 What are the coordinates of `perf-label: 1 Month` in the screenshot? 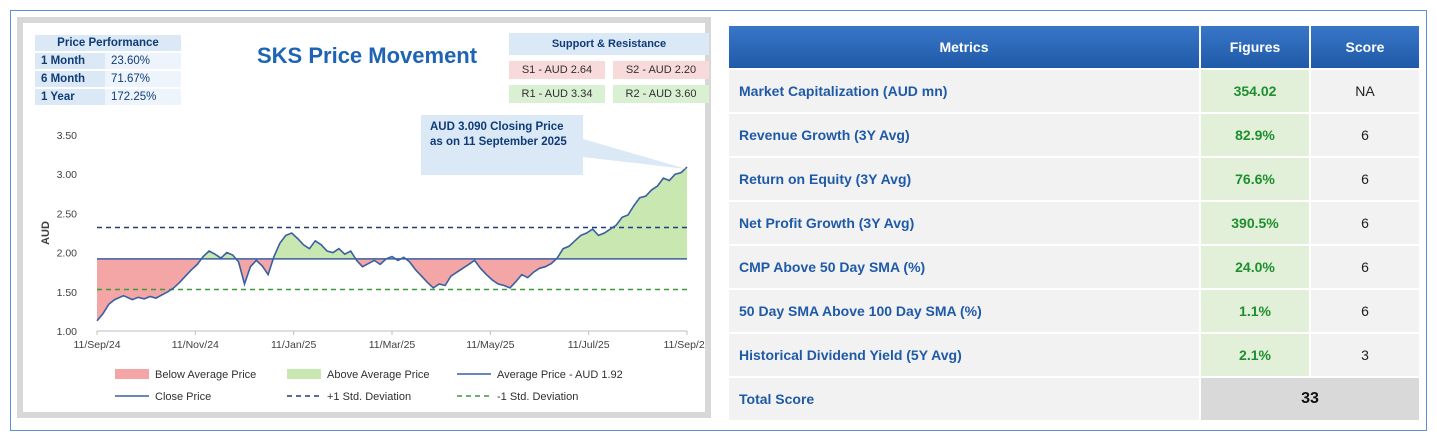 It's located at (70, 61).